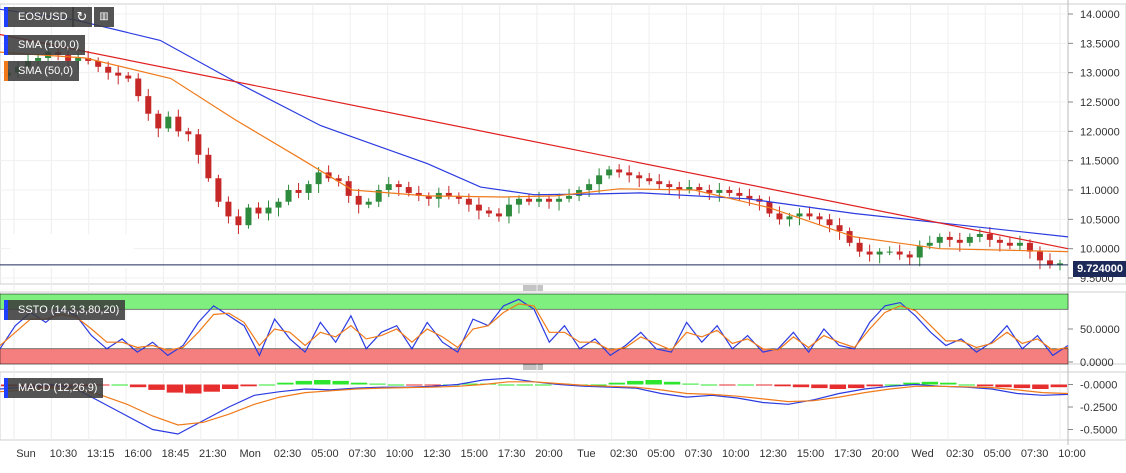 The image size is (1126, 473). I want to click on x-tick-label: 17:30, so click(848, 454).